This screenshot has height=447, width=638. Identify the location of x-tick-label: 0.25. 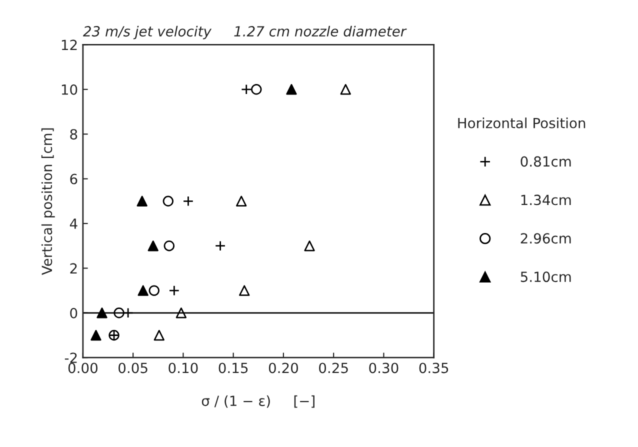
(333, 368).